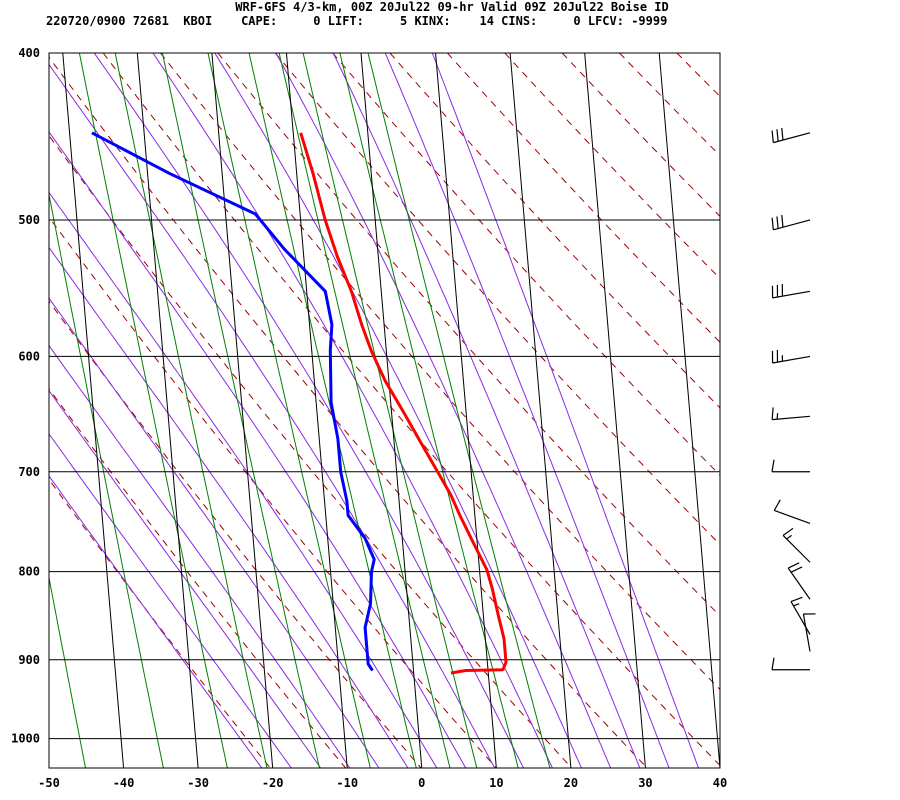 The height and width of the screenshot is (800, 900). Describe the element at coordinates (29, 660) in the screenshot. I see `pressure-tick-label: 900` at that location.